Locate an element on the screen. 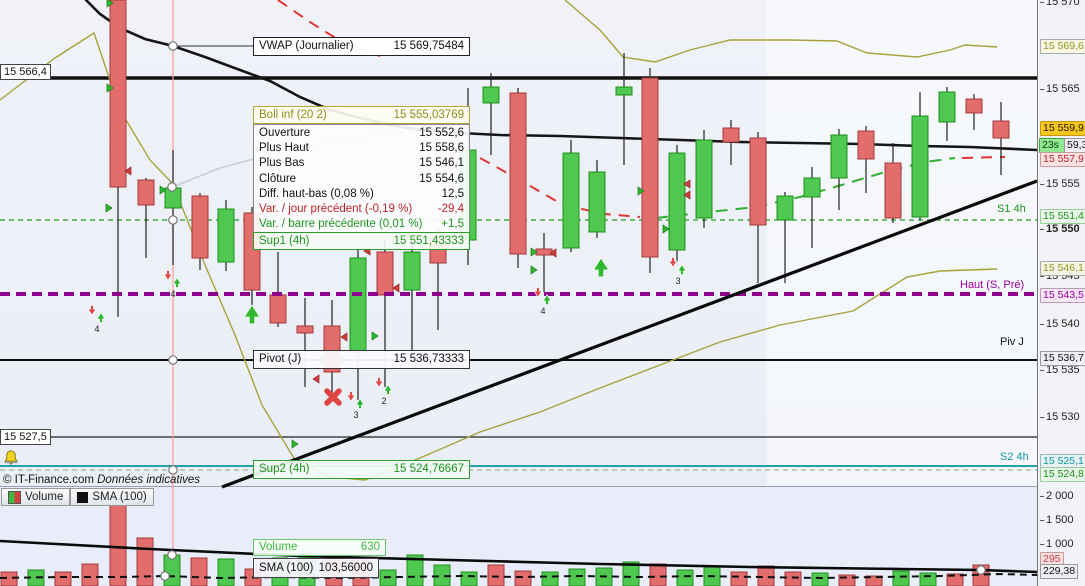  pivot-label-box: Pivot (J) 15 536,73333 is located at coordinates (361, 359).